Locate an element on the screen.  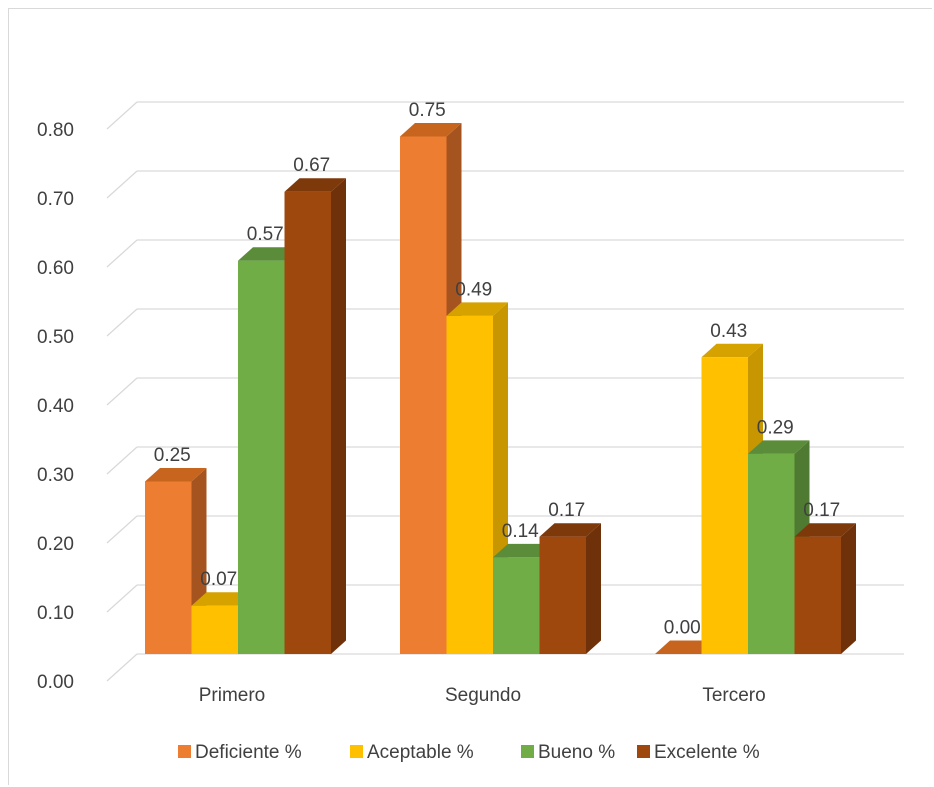
legend-label: Aceptable % is located at coordinates (420, 752).